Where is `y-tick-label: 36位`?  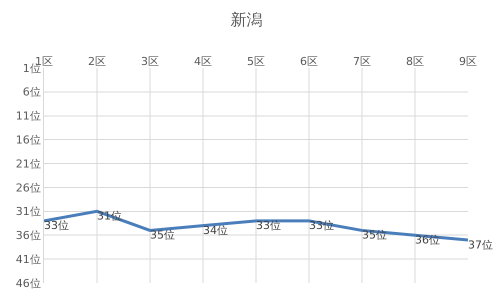
y-tick-label: 36位 is located at coordinates (28, 235).